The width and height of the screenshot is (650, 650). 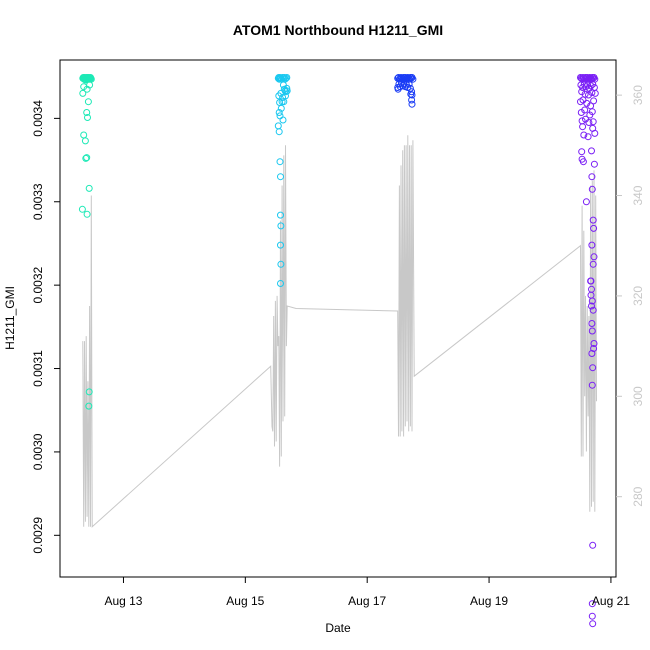 I want to click on y2-tick-label: 360, so click(x=638, y=95).